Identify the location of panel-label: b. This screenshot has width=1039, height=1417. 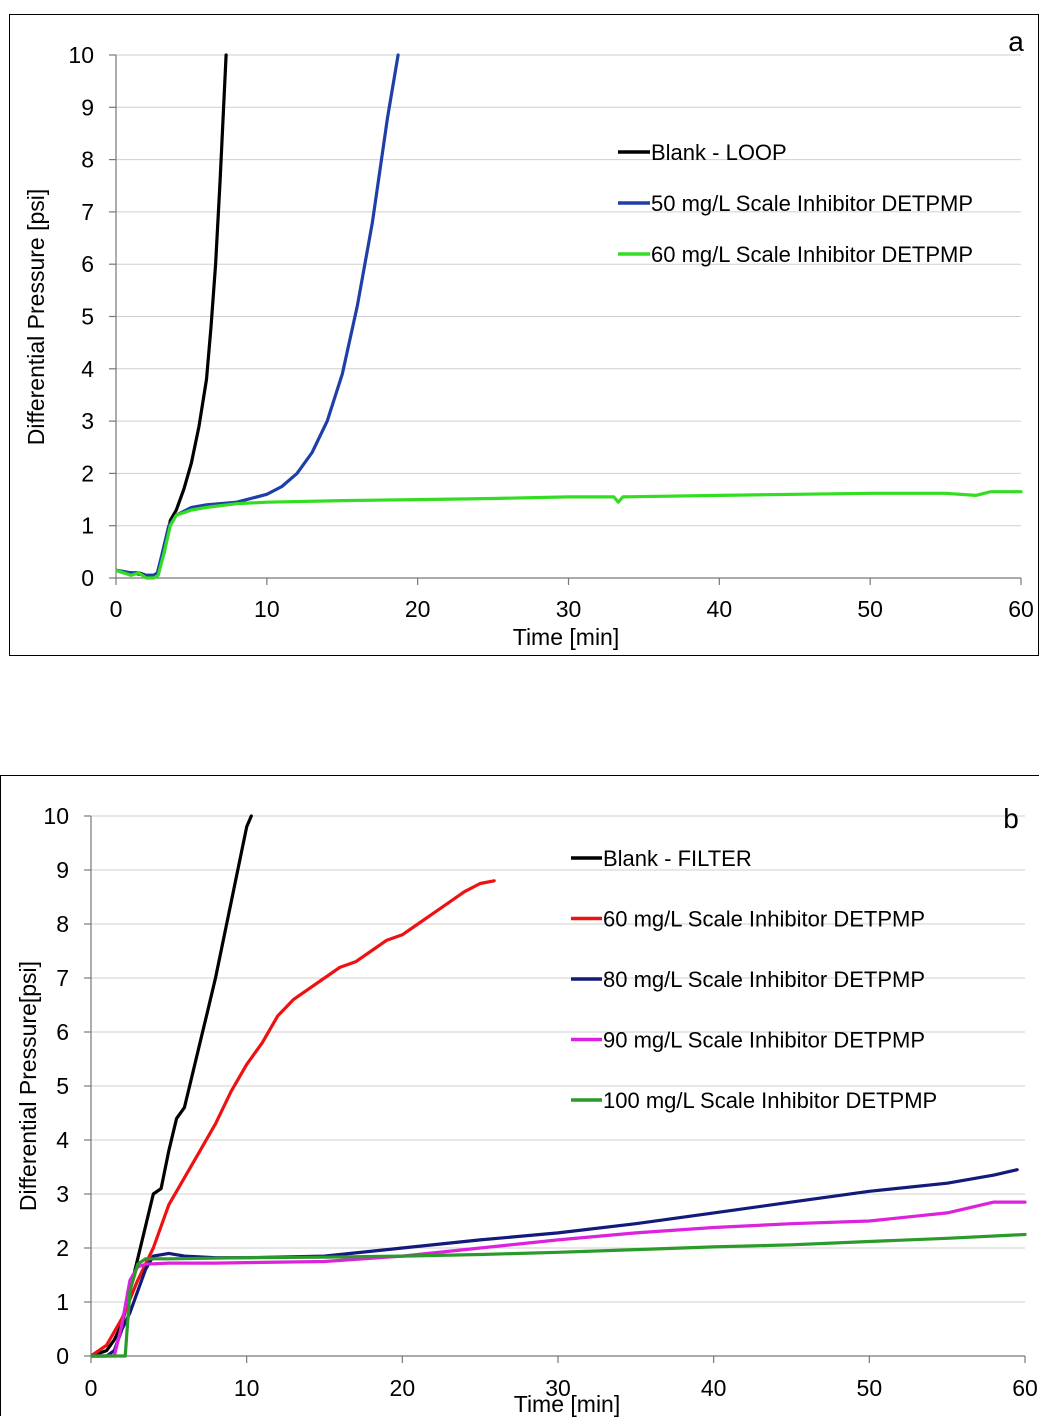
(1011, 818).